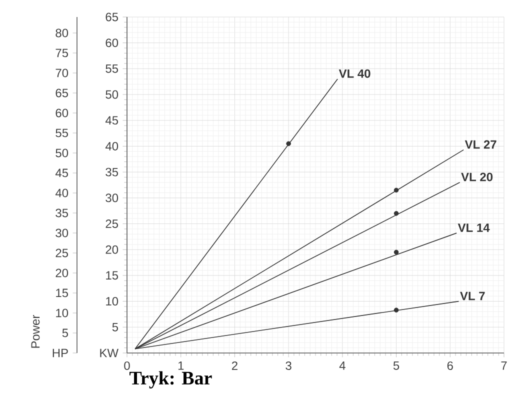 This screenshot has height=406, width=520. What do you see at coordinates (342, 365) in the screenshot?
I see `x-tick-label: 4` at bounding box center [342, 365].